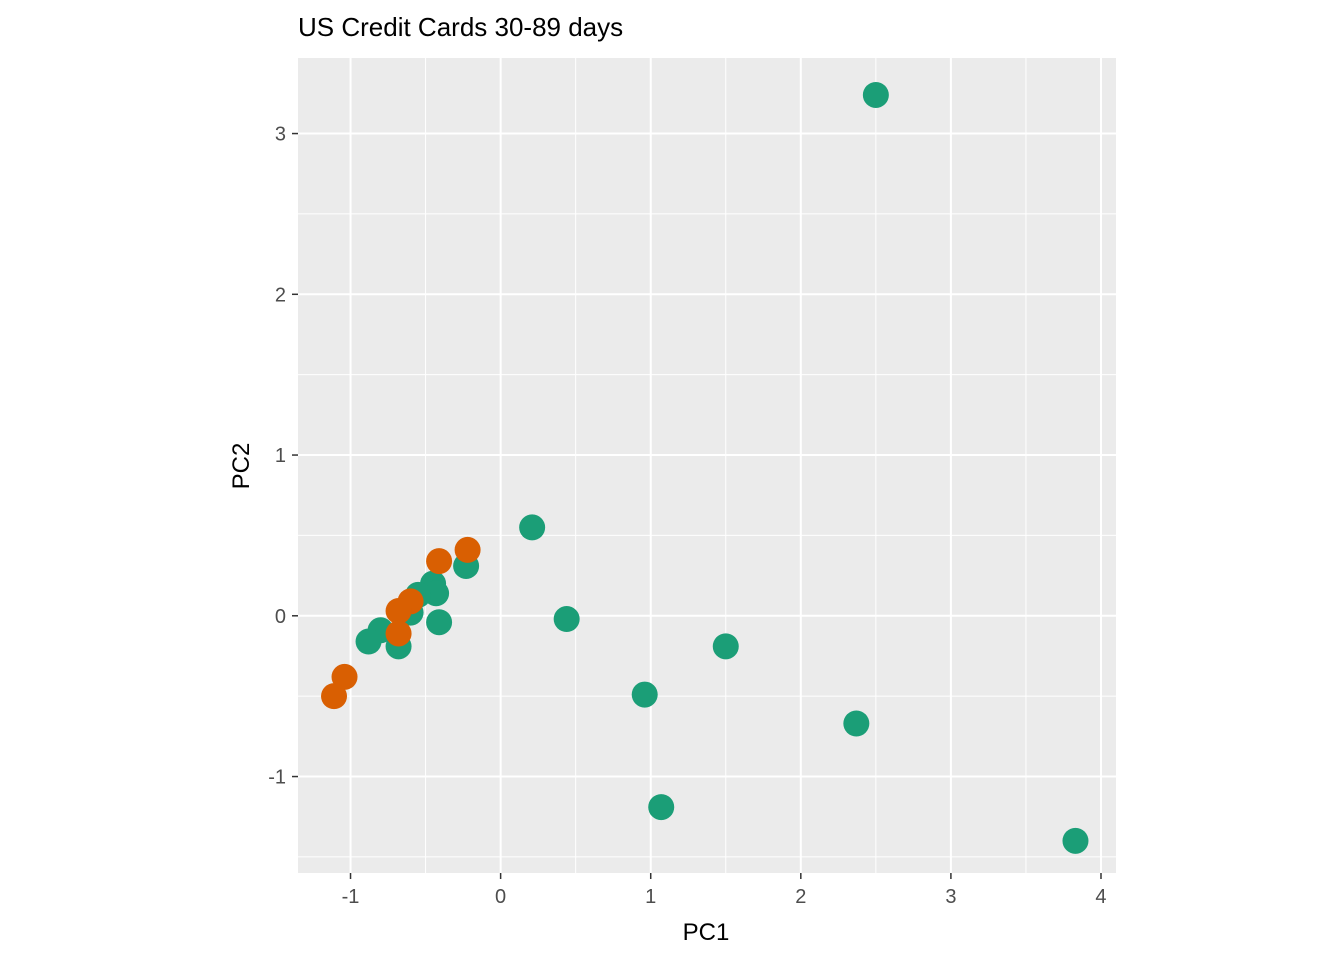 The width and height of the screenshot is (1344, 960). Describe the element at coordinates (280, 617) in the screenshot. I see `y-tick-label: 0` at that location.